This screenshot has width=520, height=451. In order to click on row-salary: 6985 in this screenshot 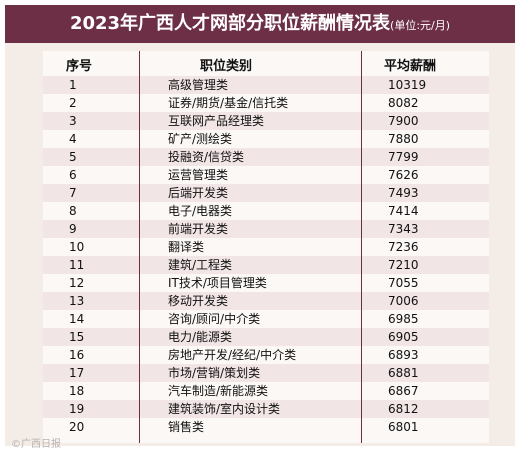, I will do `click(403, 319)`.